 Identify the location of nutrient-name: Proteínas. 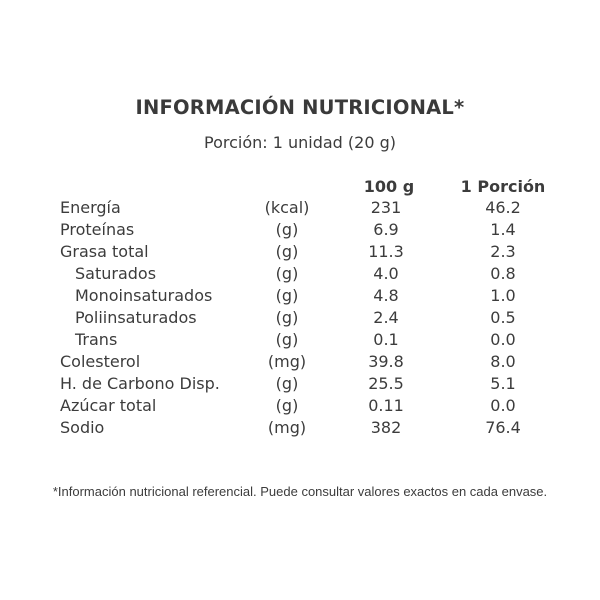
(97, 229).